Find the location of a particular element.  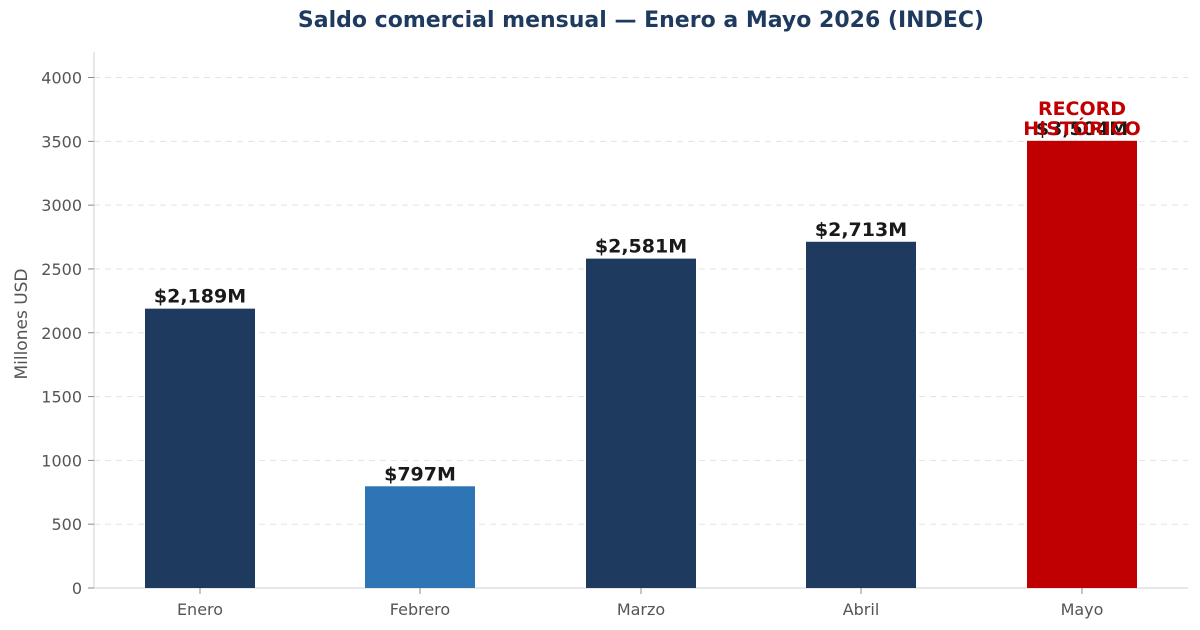

y-tick-label: 1500 is located at coordinates (61, 397).